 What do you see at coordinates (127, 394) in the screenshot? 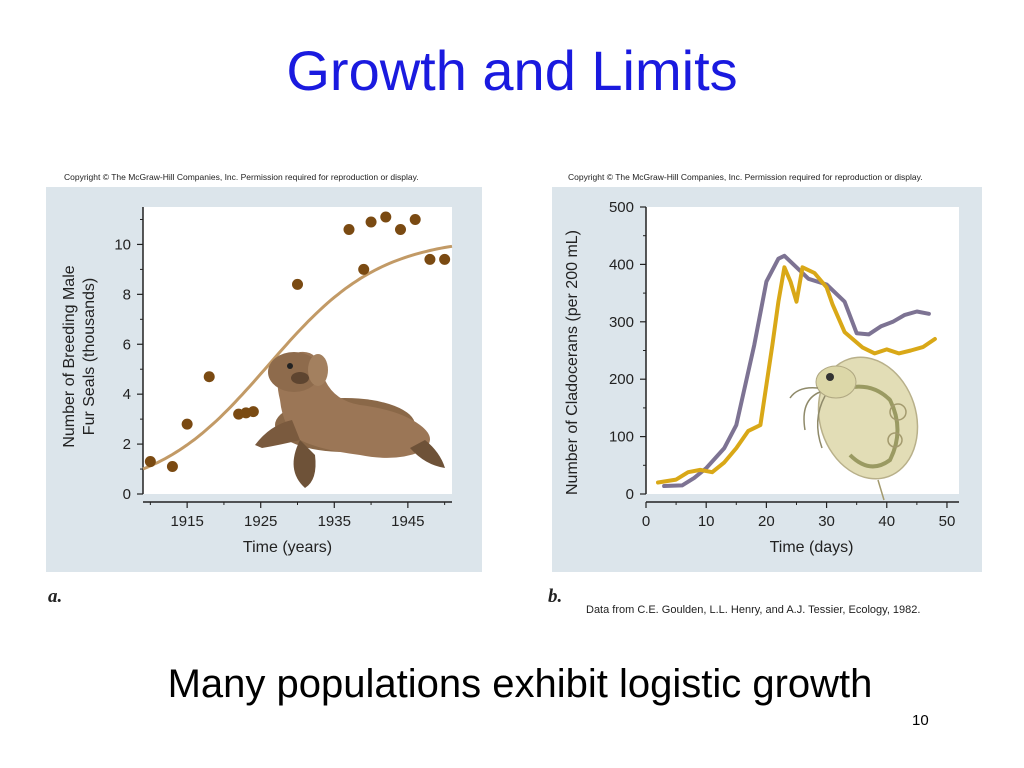
I see `y-tick-label: 4` at bounding box center [127, 394].